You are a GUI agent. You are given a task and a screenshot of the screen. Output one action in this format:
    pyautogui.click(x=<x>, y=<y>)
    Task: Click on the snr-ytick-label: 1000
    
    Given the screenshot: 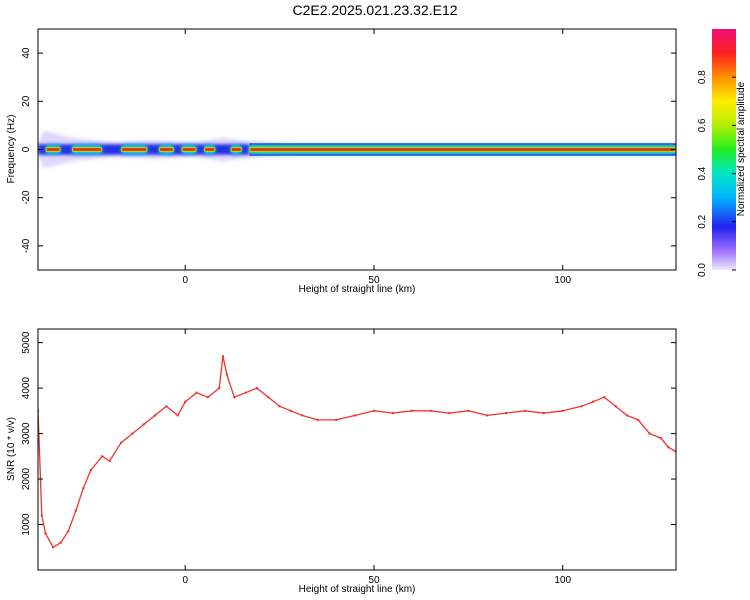 What is the action you would take?
    pyautogui.click(x=26, y=524)
    